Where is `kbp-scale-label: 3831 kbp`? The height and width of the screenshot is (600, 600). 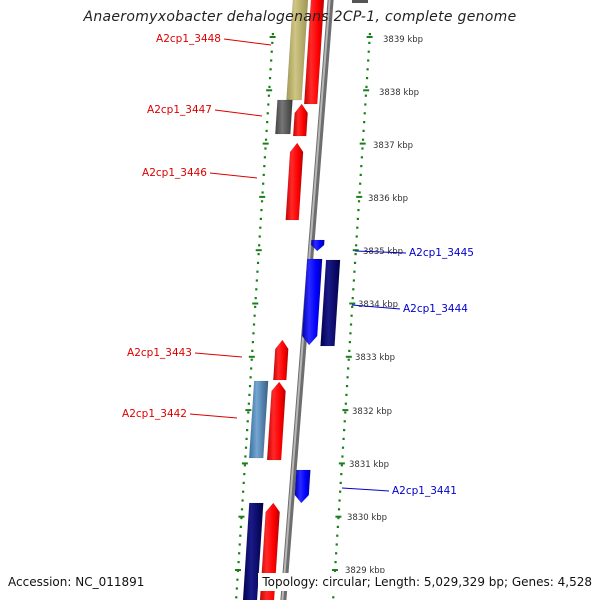
kbp-scale-label: 3831 kbp is located at coordinates (369, 465).